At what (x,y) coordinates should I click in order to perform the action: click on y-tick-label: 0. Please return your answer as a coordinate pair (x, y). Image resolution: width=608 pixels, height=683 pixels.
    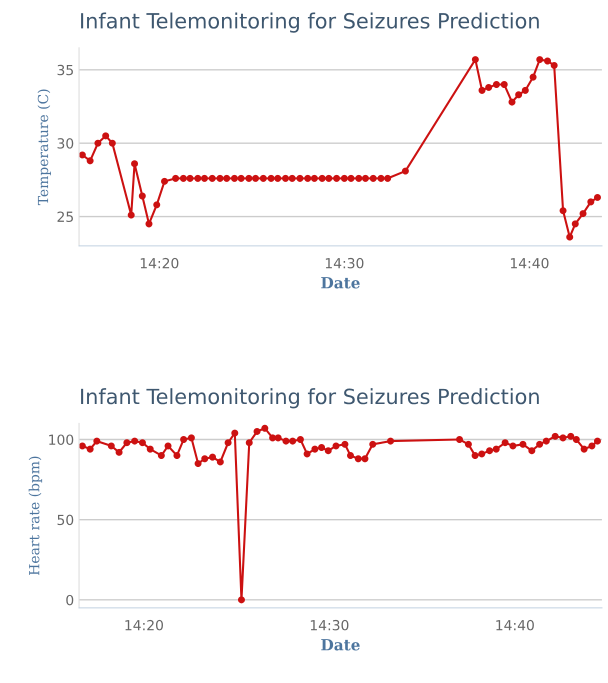
    Looking at the image, I should click on (70, 600).